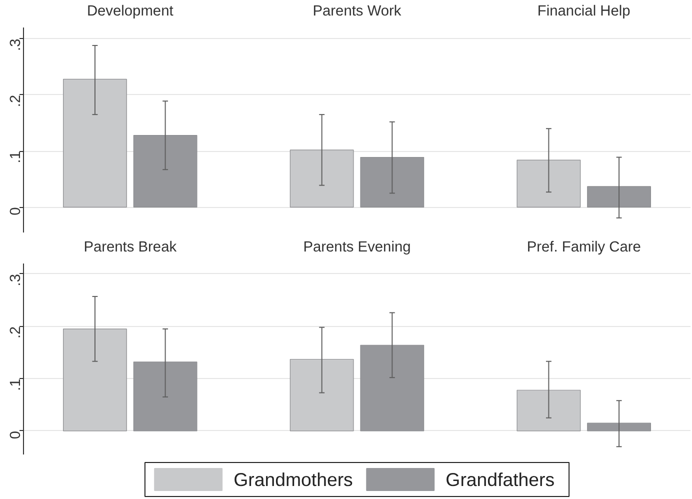  Describe the element at coordinates (131, 248) in the screenshot. I see `x-tick-label: Parents Break` at that location.